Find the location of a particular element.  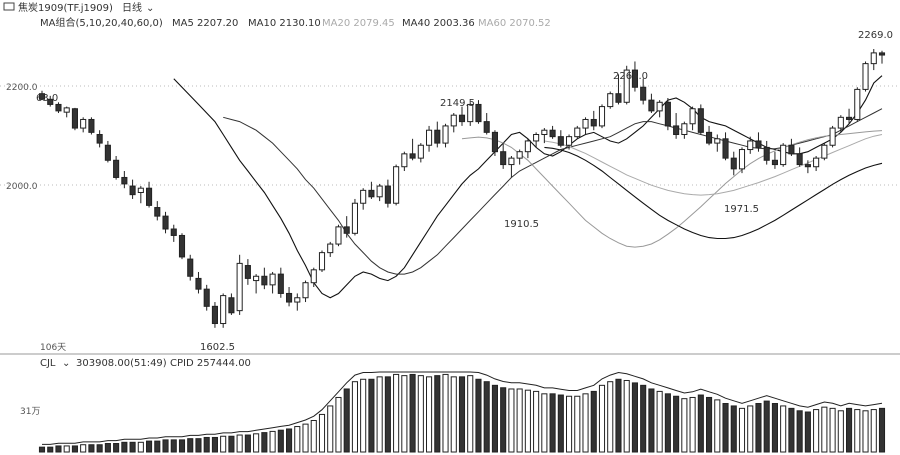

price-tick-2200: 2200.0 is located at coordinates (22, 88).